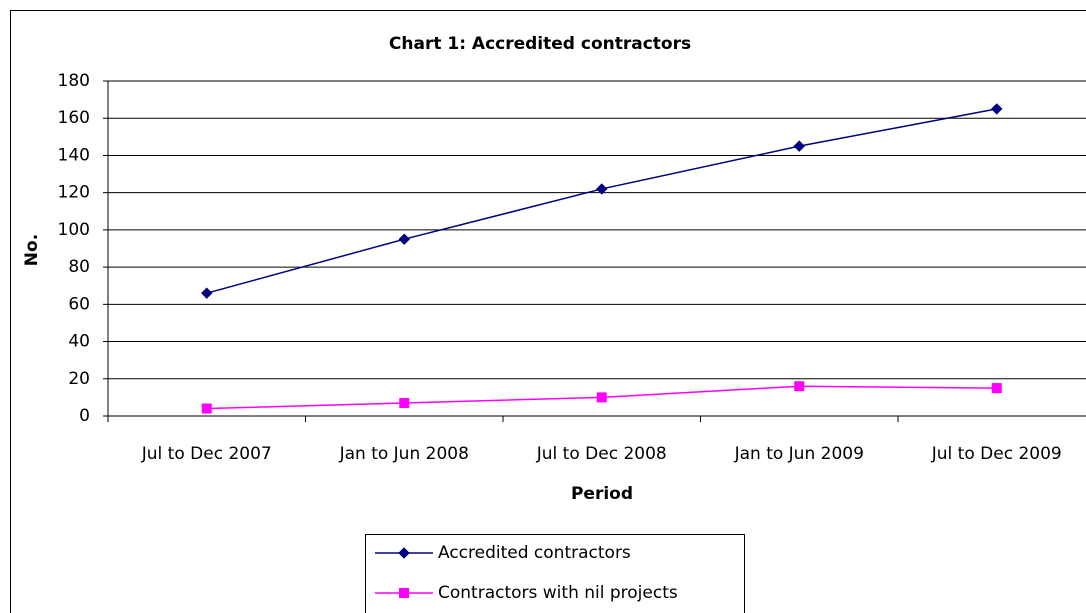  What do you see at coordinates (32, 250) in the screenshot?
I see `y-axis-label: No.` at bounding box center [32, 250].